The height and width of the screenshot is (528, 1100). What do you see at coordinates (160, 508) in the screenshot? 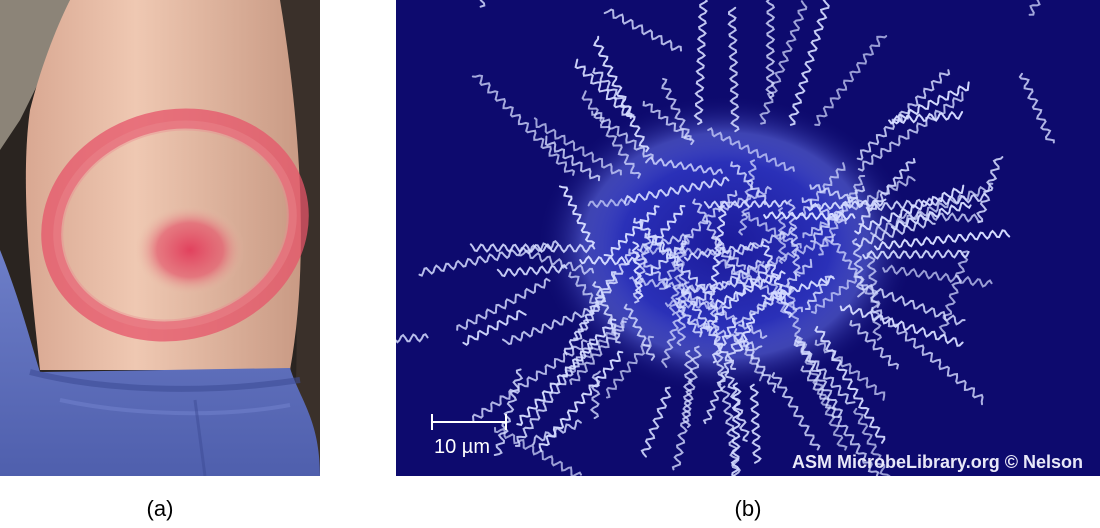
I see `caption-a: (a)` at bounding box center [160, 508].